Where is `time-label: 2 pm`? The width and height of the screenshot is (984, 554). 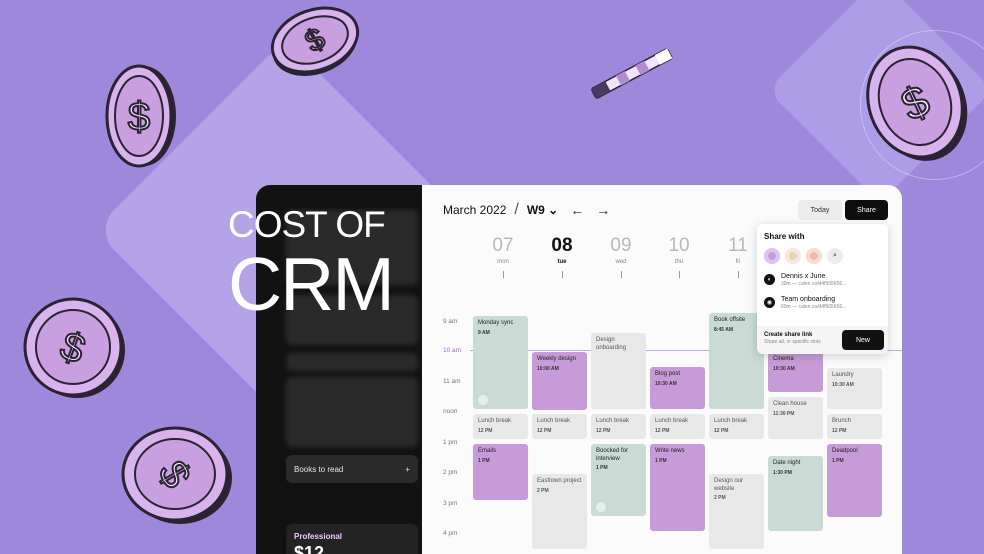 time-label: 2 pm is located at coordinates (450, 472).